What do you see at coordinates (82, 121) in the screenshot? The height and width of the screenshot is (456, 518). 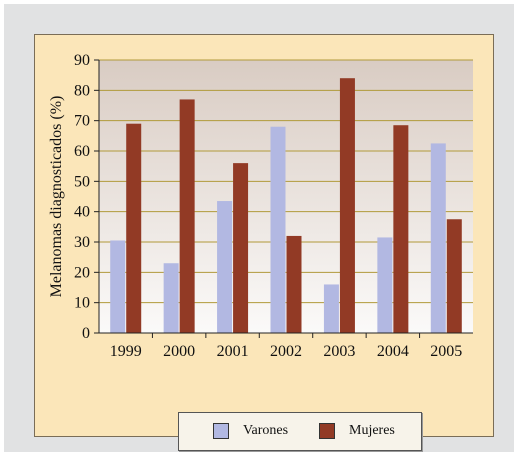 I see `y-tick-label: 70` at bounding box center [82, 121].